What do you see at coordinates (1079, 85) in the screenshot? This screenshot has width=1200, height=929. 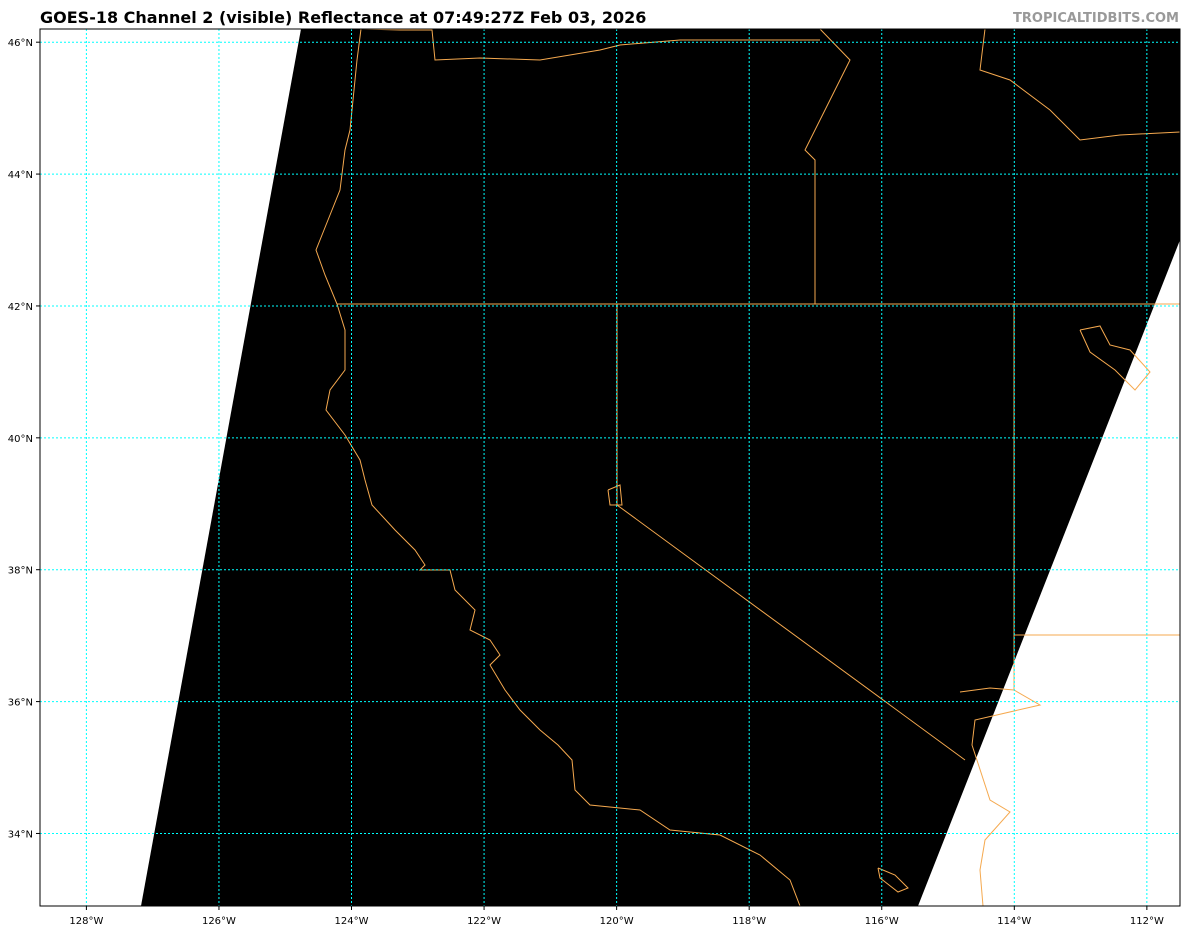 I see `idaho-montana-border` at bounding box center [1079, 85].